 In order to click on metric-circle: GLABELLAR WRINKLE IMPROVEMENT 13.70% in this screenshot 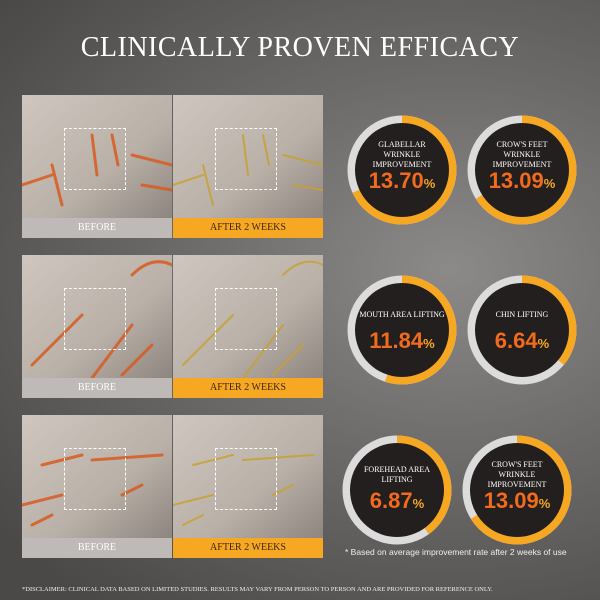, I will do `click(402, 170)`.